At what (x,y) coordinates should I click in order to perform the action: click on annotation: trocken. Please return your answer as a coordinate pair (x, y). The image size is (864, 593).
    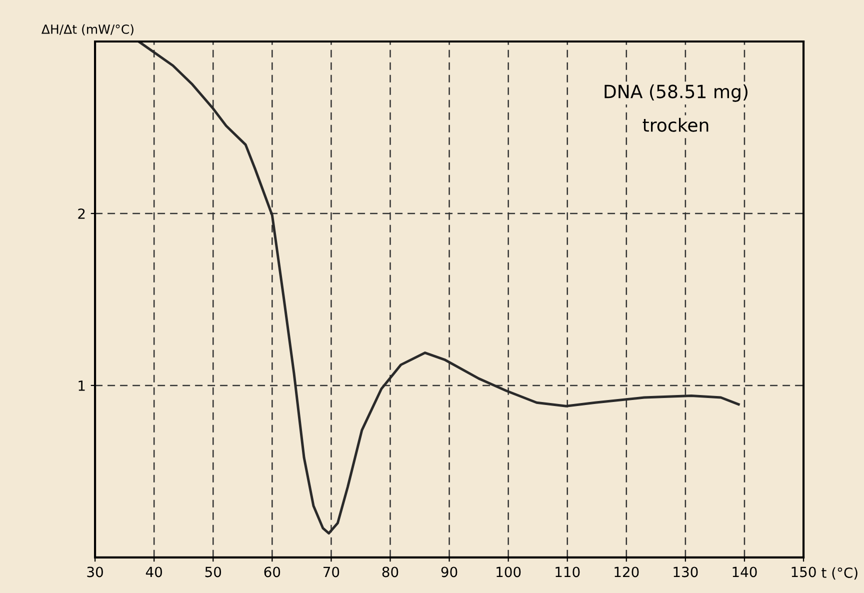
    Looking at the image, I should click on (675, 125).